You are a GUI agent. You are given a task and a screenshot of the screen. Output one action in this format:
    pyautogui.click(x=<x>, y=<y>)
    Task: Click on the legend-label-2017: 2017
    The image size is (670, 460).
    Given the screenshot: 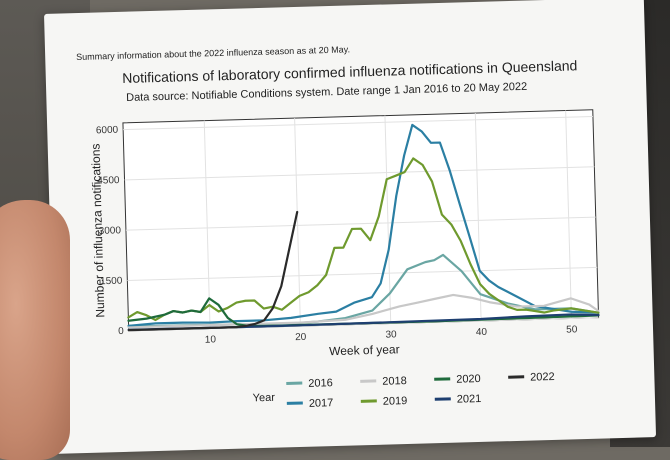 What is the action you would take?
    pyautogui.click(x=321, y=403)
    